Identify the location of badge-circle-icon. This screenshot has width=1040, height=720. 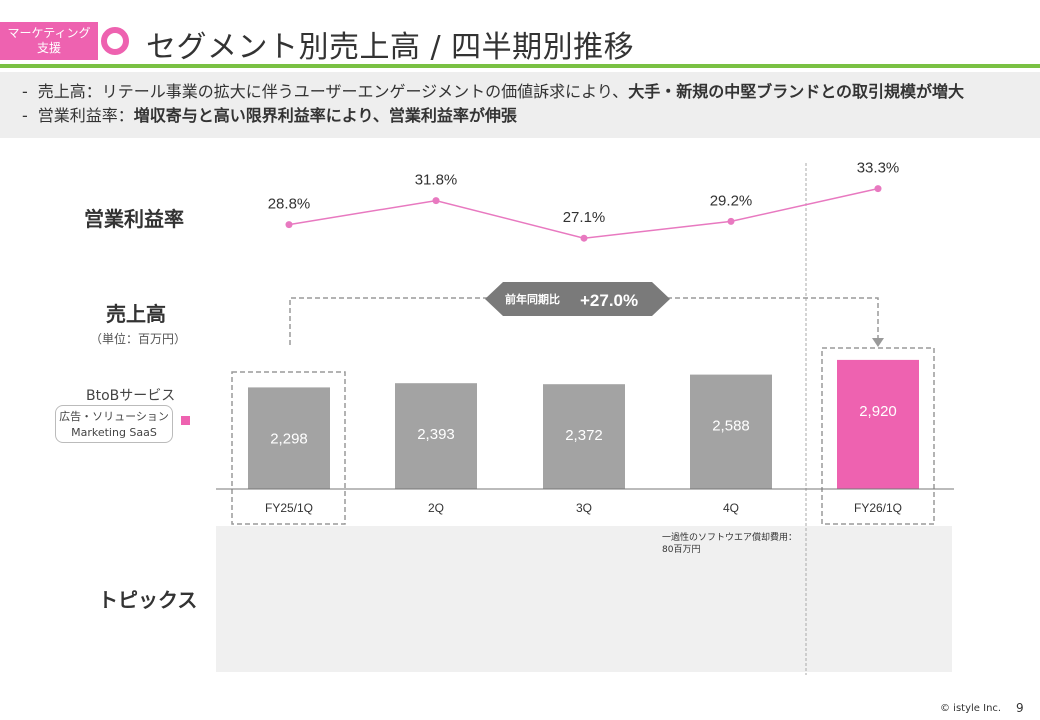
(115, 41).